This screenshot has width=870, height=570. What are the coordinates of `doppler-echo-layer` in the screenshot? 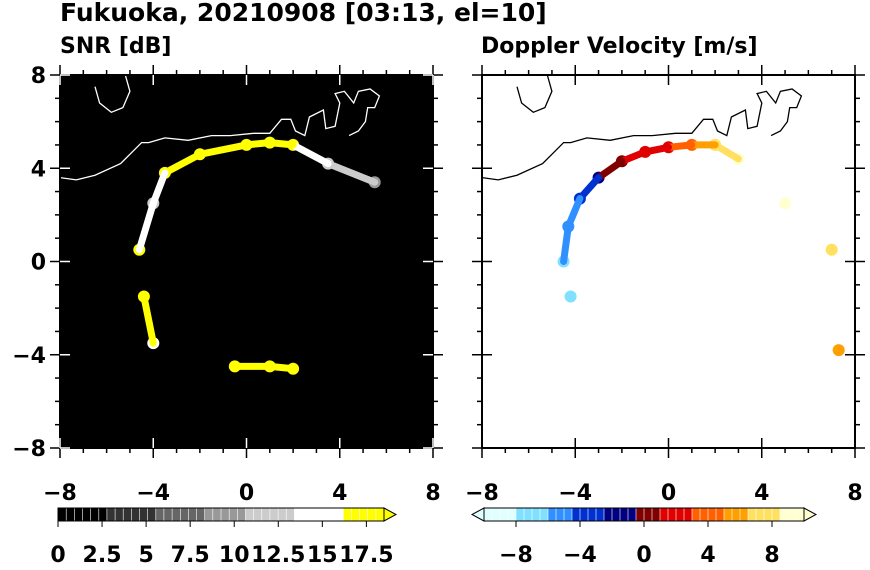 It's located at (701, 247).